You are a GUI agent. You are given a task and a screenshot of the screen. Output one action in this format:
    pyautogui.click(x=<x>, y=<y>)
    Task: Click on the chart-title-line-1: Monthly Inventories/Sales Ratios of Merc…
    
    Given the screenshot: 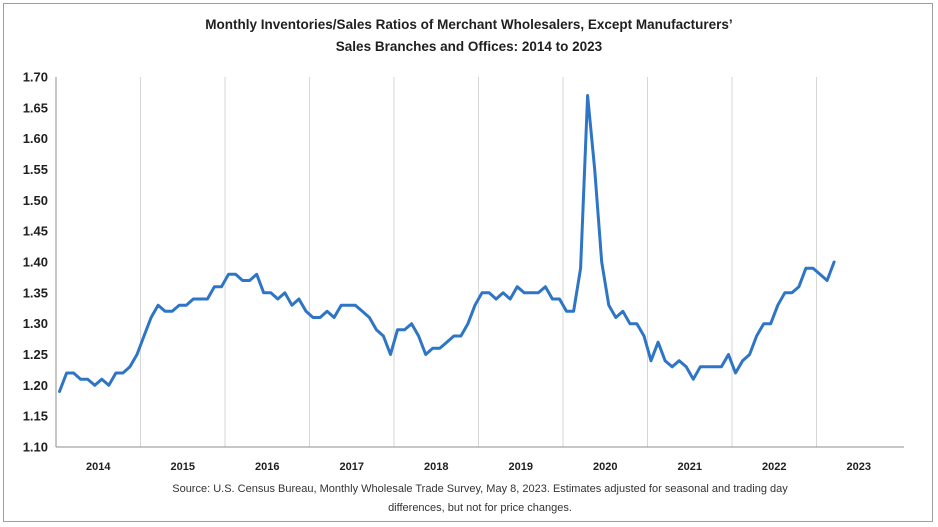 What is the action you would take?
    pyautogui.click(x=469, y=24)
    